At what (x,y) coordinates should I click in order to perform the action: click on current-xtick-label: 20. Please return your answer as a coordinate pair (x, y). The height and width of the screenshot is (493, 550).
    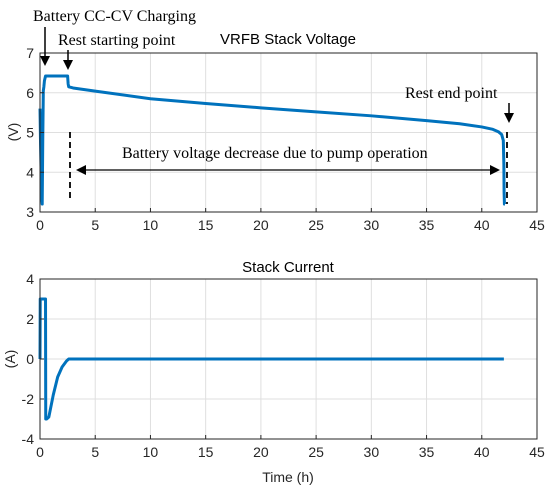
    Looking at the image, I should click on (261, 452).